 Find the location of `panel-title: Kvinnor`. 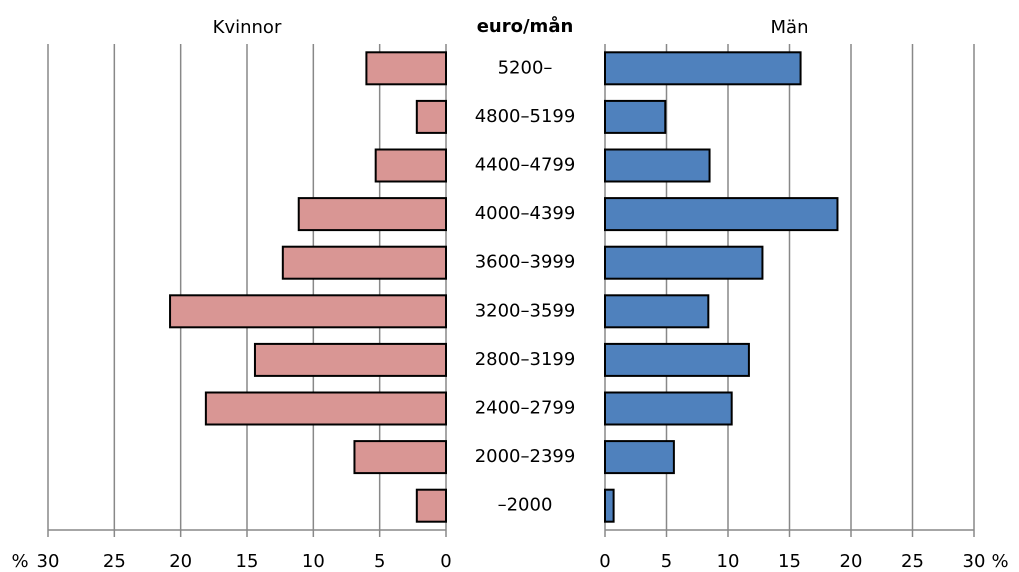

panel-title: Kvinnor is located at coordinates (247, 27).